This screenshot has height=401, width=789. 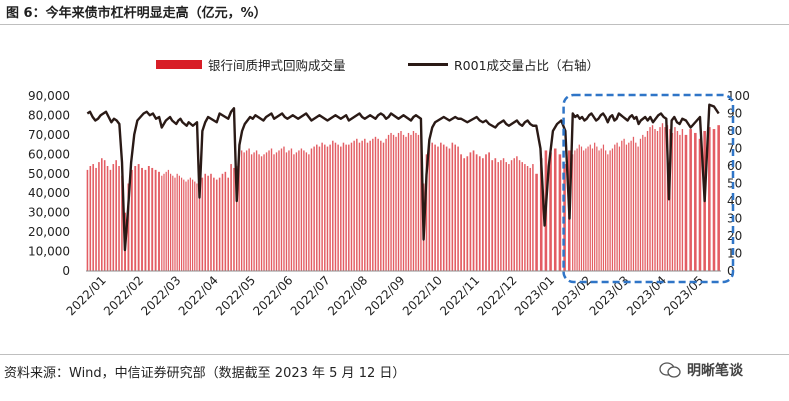 I want to click on y-right-tick-label: 60, so click(x=734, y=166).